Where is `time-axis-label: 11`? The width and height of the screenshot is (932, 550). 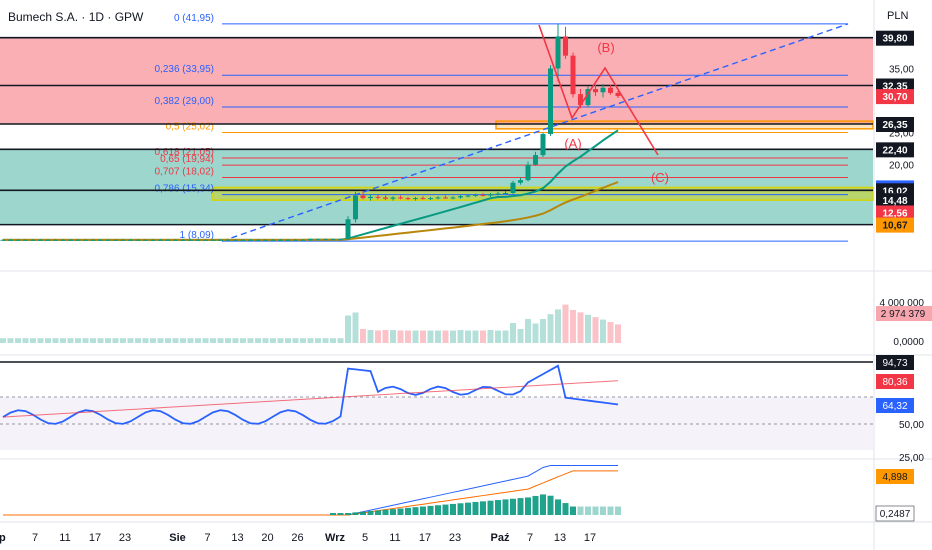 time-axis-label: 11 is located at coordinates (64, 538).